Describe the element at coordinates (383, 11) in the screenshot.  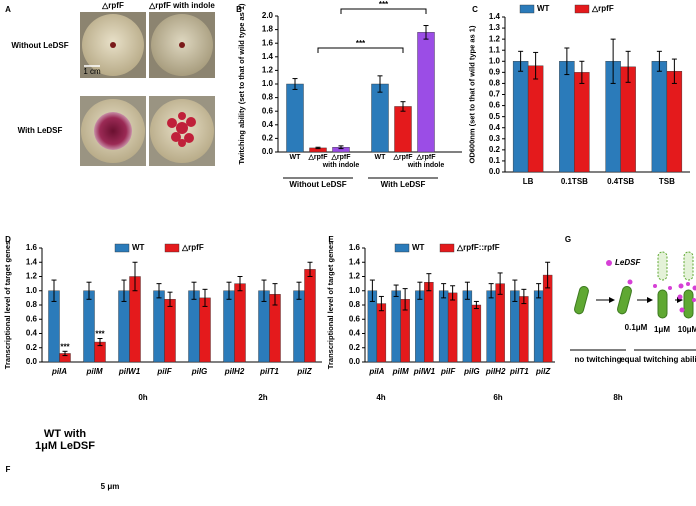
I see `significance-bracket` at that location.